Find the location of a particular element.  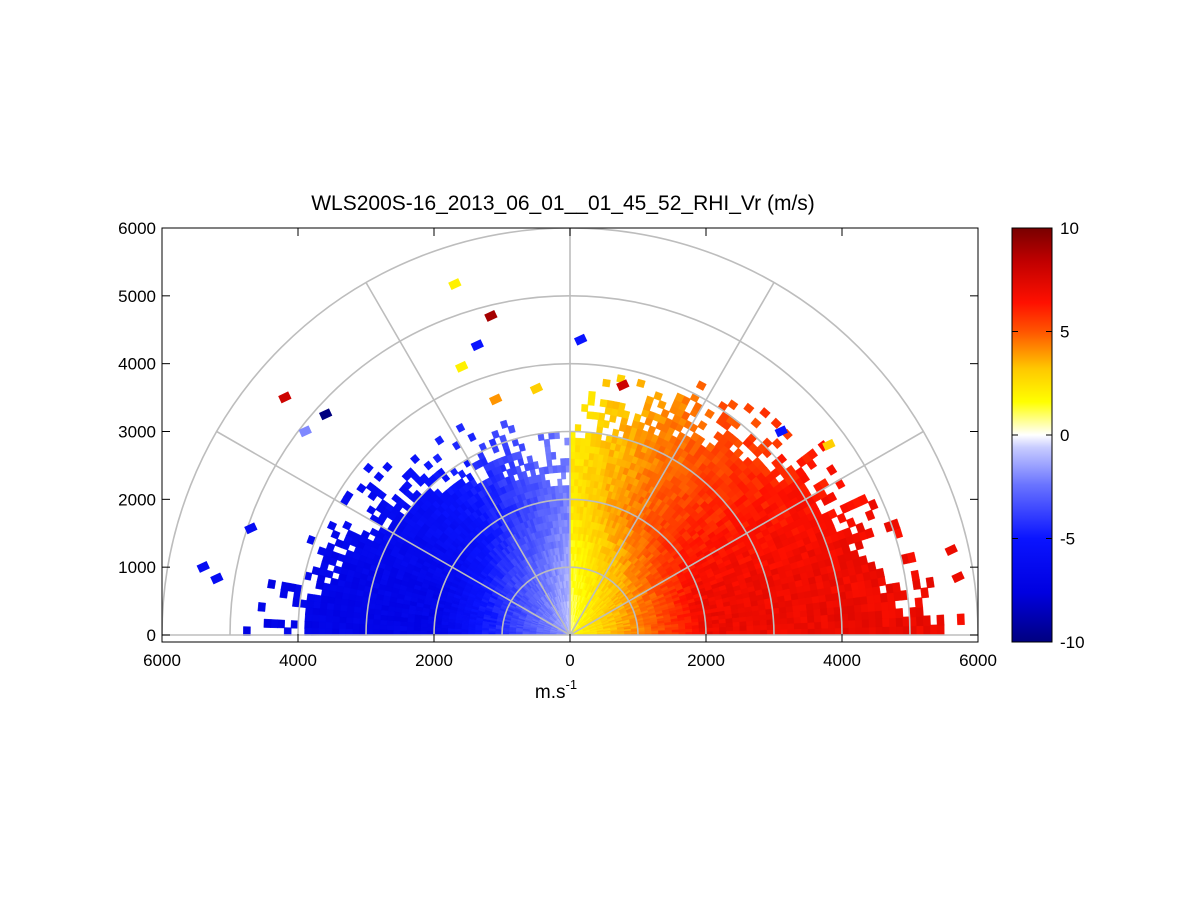

x-tick-label: 6000 is located at coordinates (978, 660).